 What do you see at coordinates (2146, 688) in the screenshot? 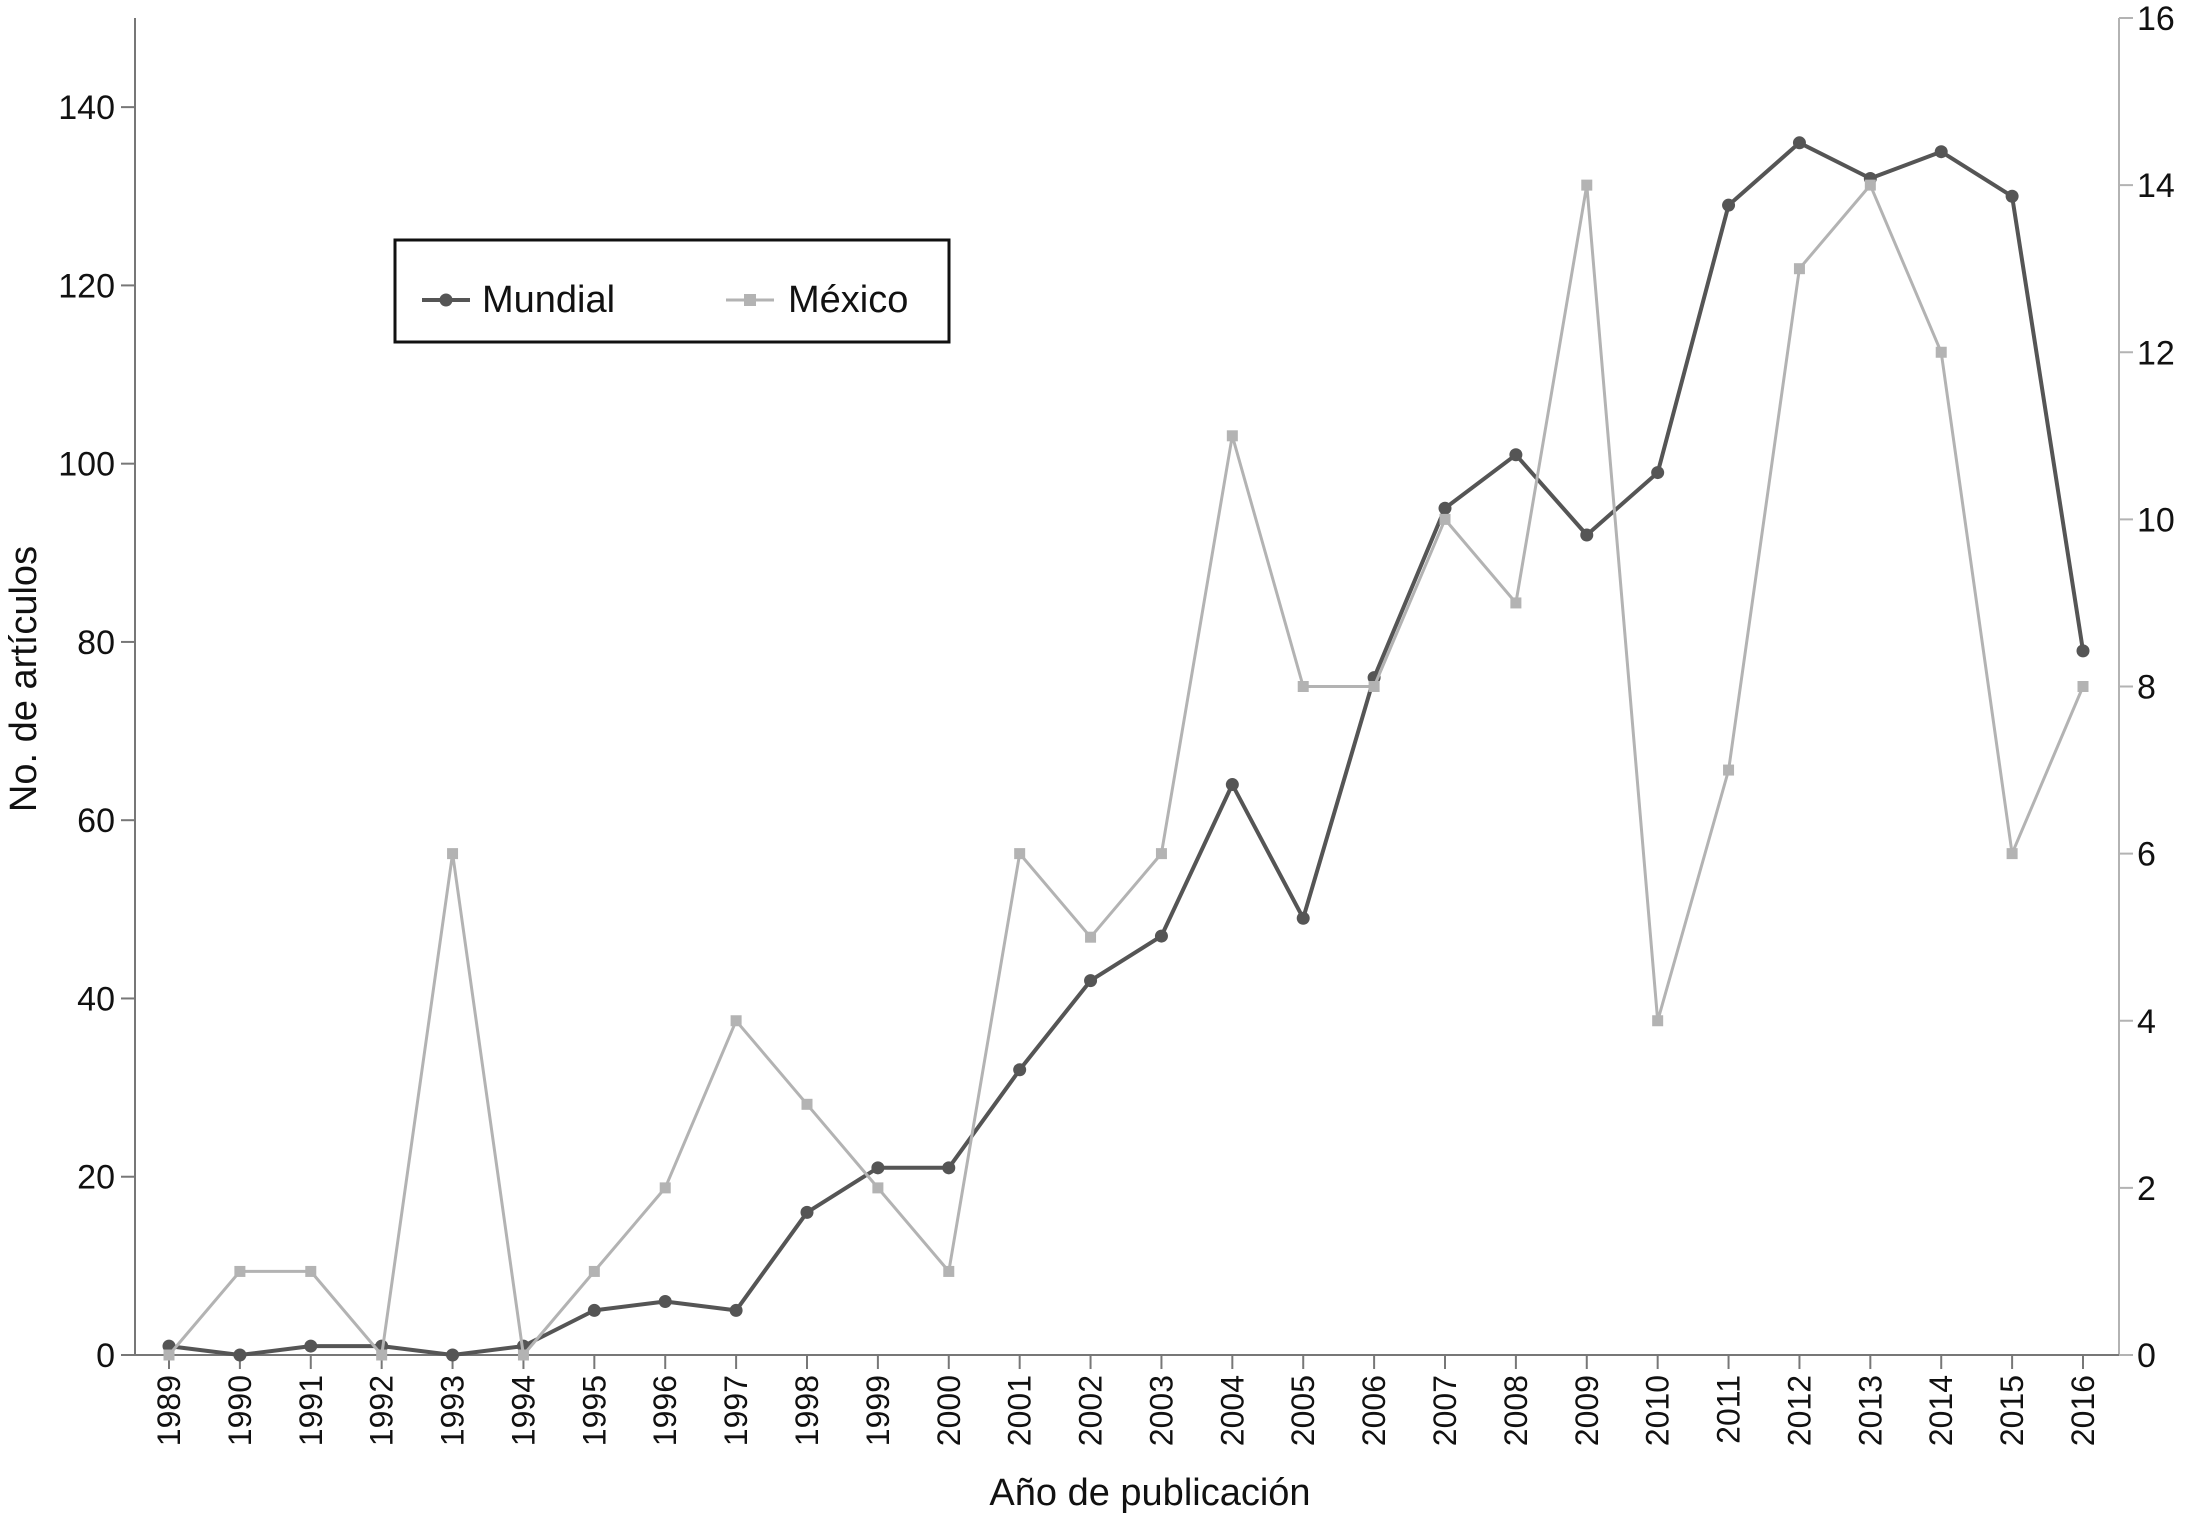
I see `y-tick-label-right: 8` at bounding box center [2146, 688].